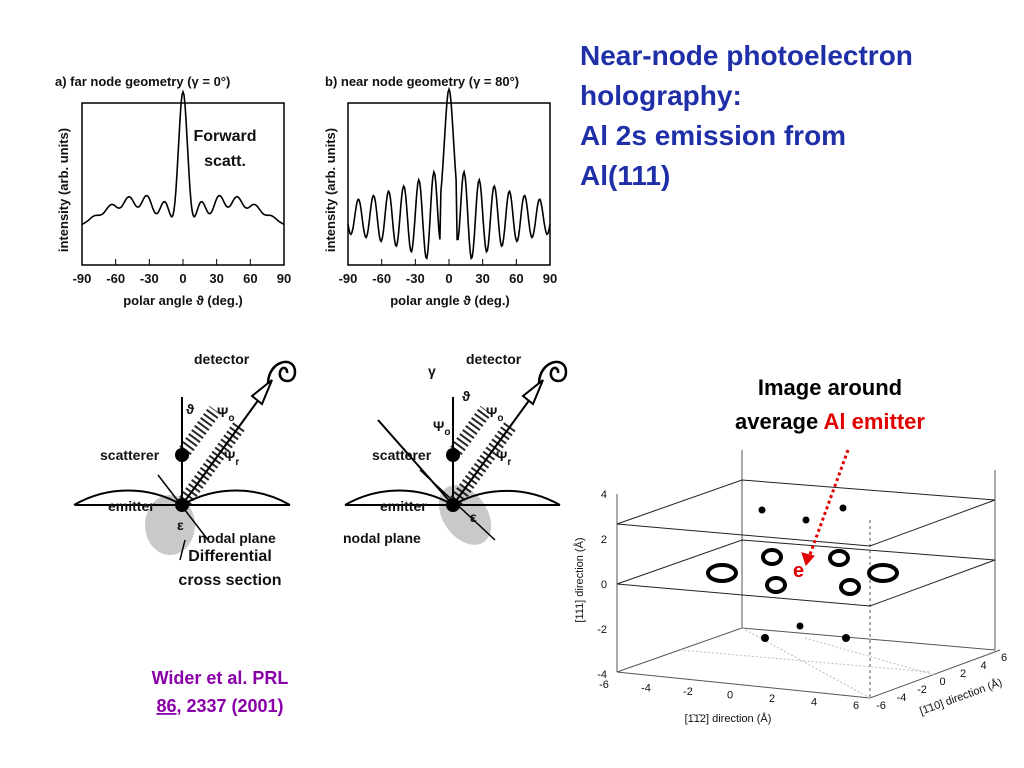  I want to click on y-tick-label: -6, so click(881, 706).